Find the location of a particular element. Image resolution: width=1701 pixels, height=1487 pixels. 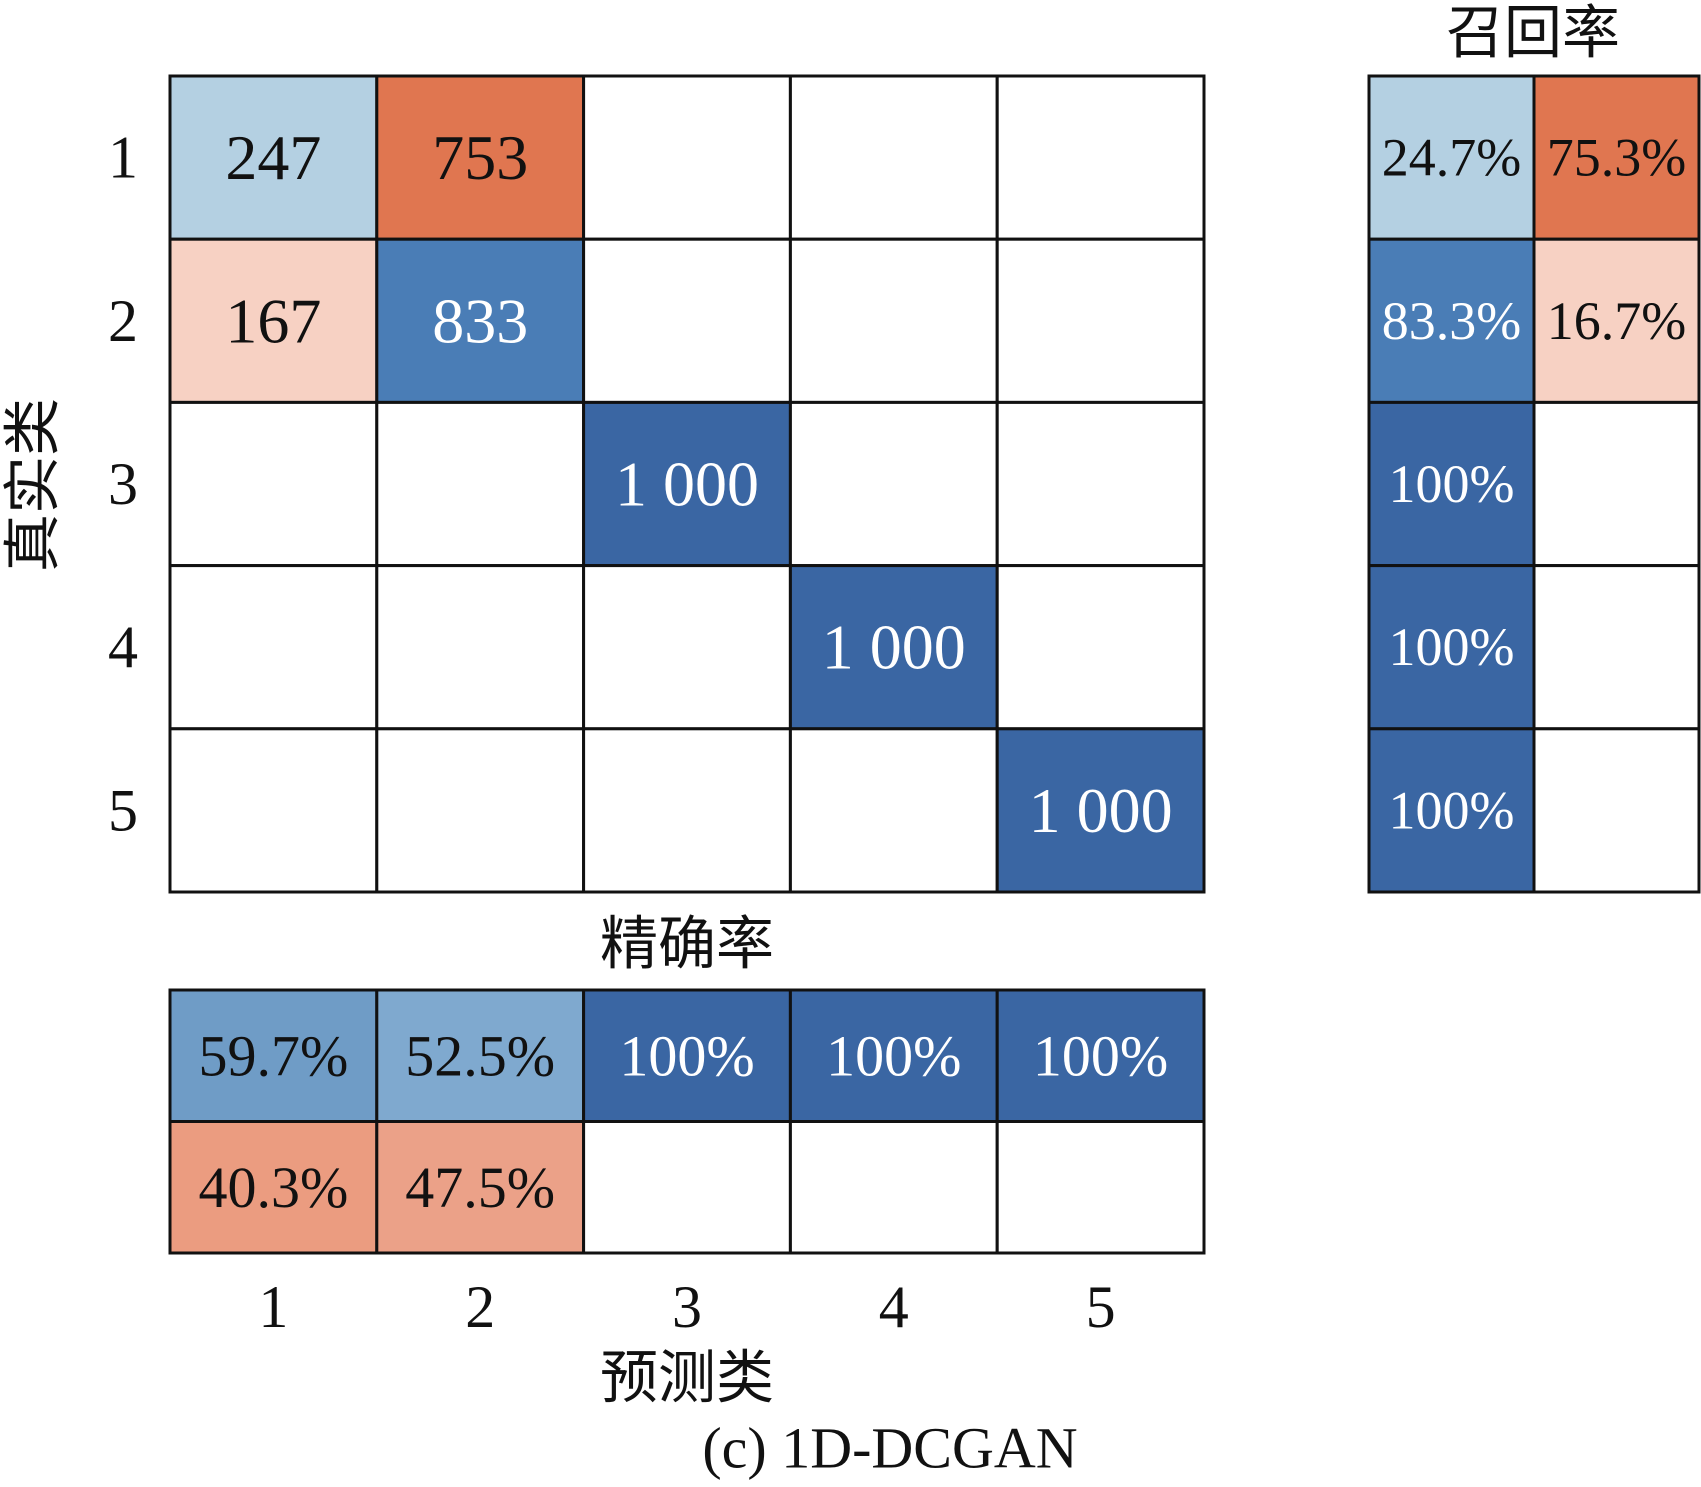

x-tick-label: 4 is located at coordinates (894, 1307).